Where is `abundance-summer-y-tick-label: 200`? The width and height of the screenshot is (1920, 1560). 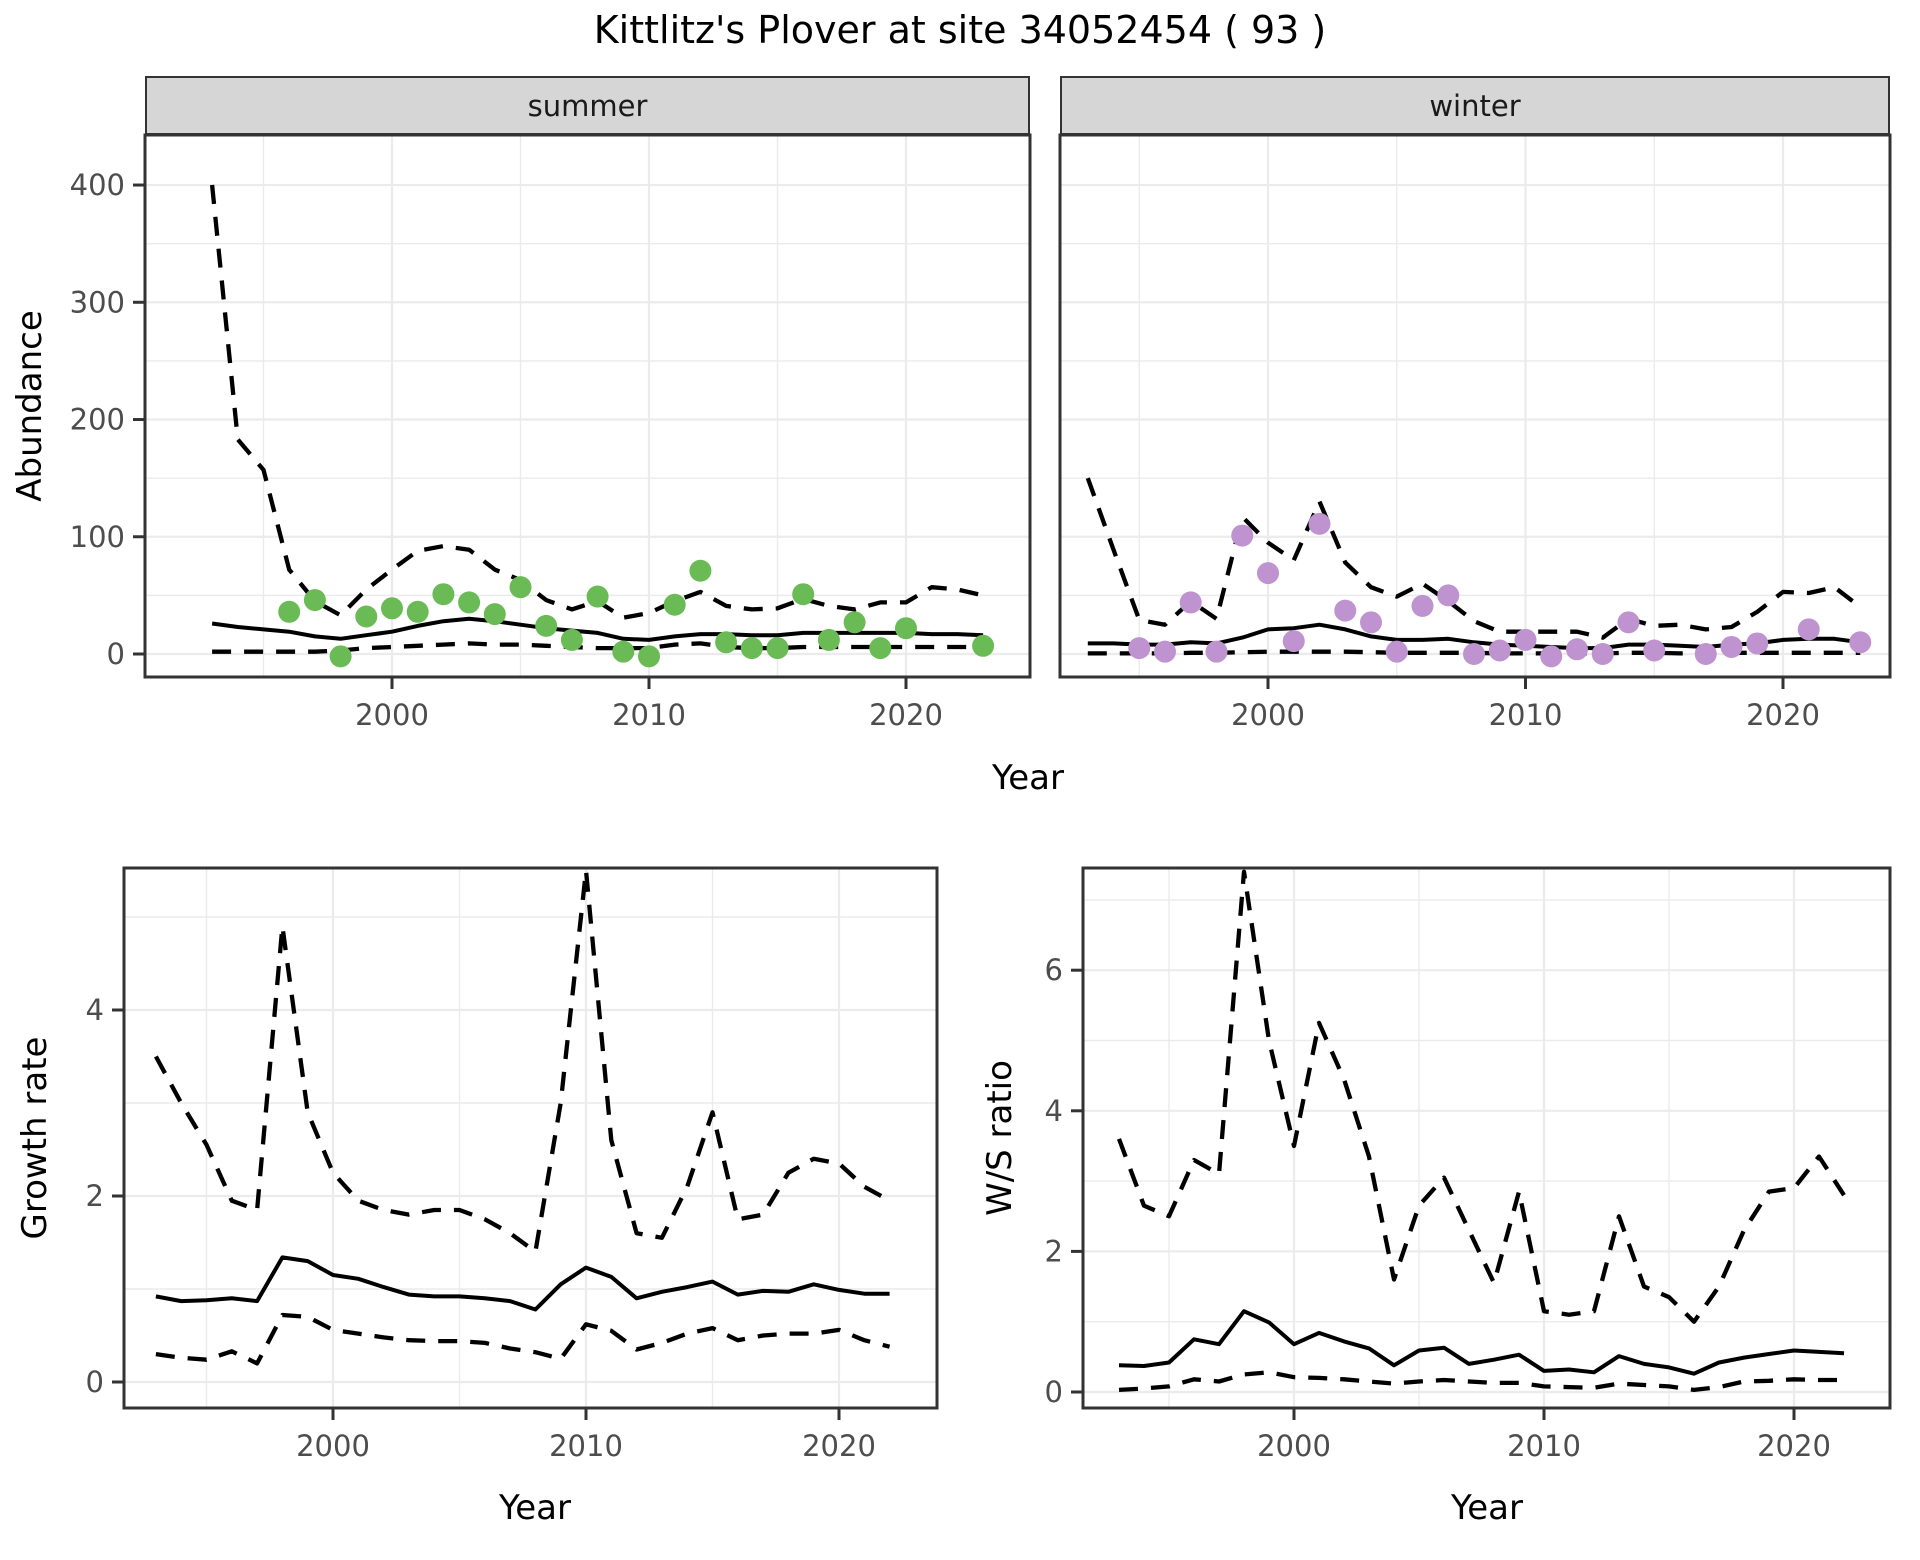 abundance-summer-y-tick-label: 200 is located at coordinates (97, 420).